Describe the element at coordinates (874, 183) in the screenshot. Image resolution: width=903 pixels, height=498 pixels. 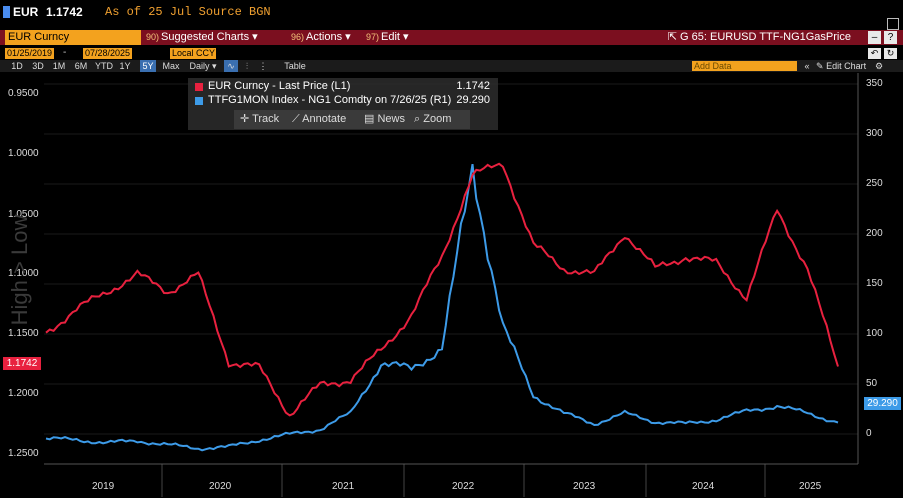
I see `right-axis-tick: 250` at that location.